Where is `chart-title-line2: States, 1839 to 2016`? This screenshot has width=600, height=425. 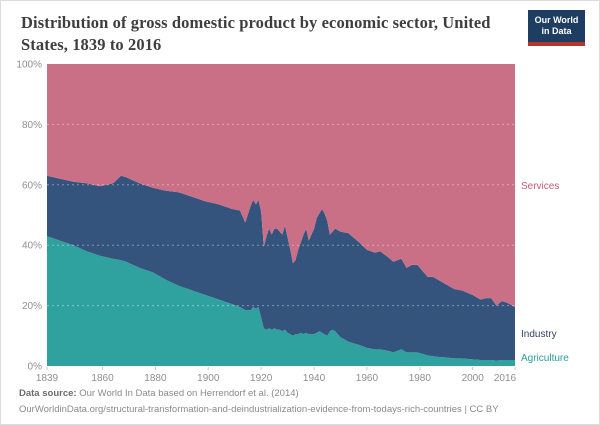
chart-title-line2: States, 1839 to 2016 is located at coordinates (91, 44).